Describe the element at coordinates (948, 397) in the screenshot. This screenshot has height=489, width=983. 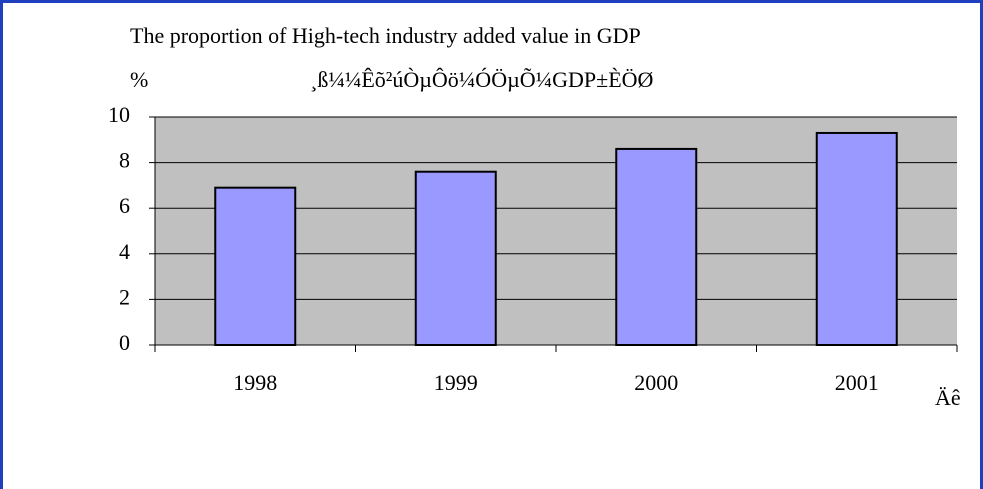
I see `x-axis-label: Äê` at that location.